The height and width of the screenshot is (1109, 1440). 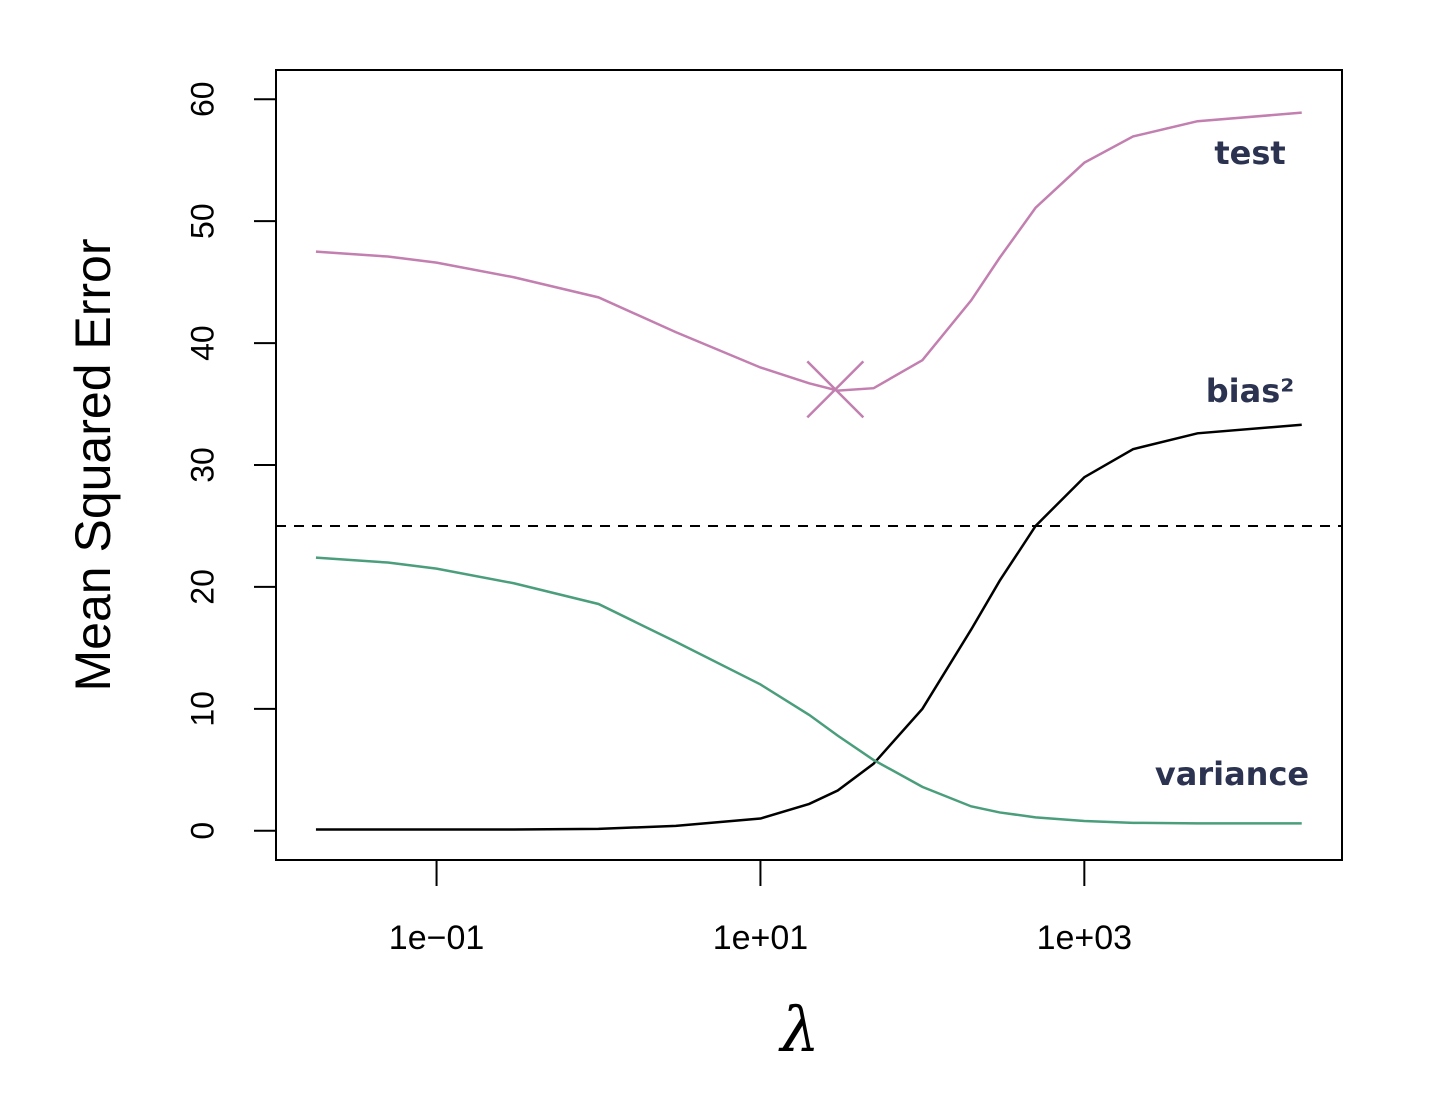 I want to click on y-tick-label: 20, so click(x=202, y=587).